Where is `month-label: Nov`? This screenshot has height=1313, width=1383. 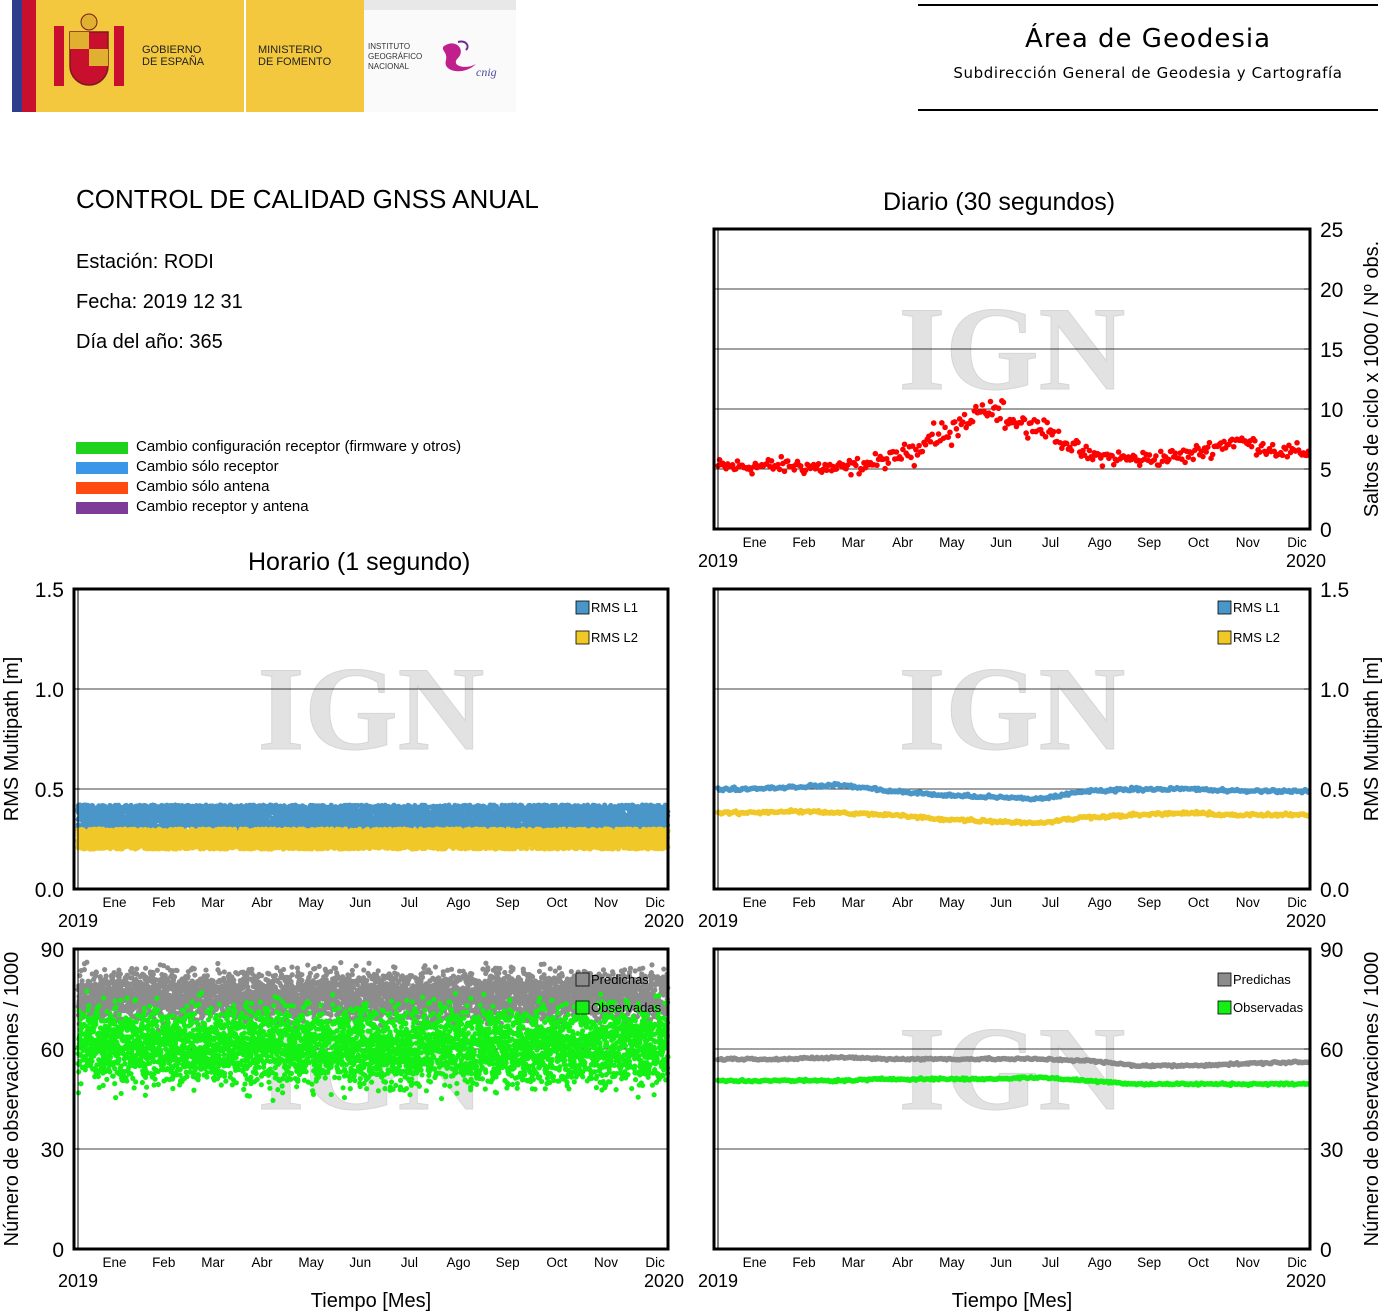
month-label: Nov is located at coordinates (1248, 542).